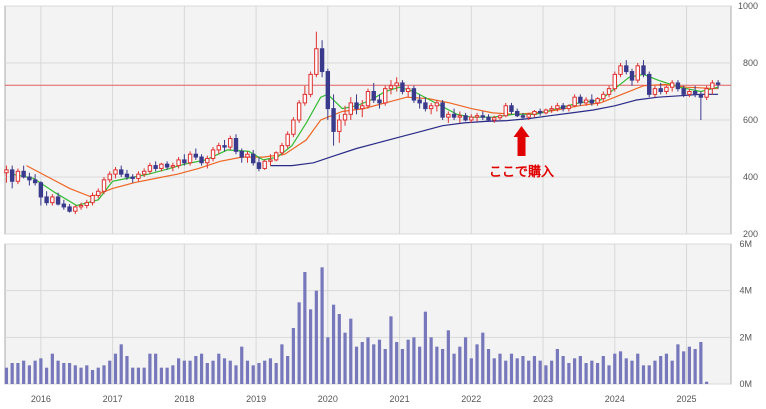  What do you see at coordinates (256, 399) in the screenshot?
I see `x-tick-label: 2019` at bounding box center [256, 399].